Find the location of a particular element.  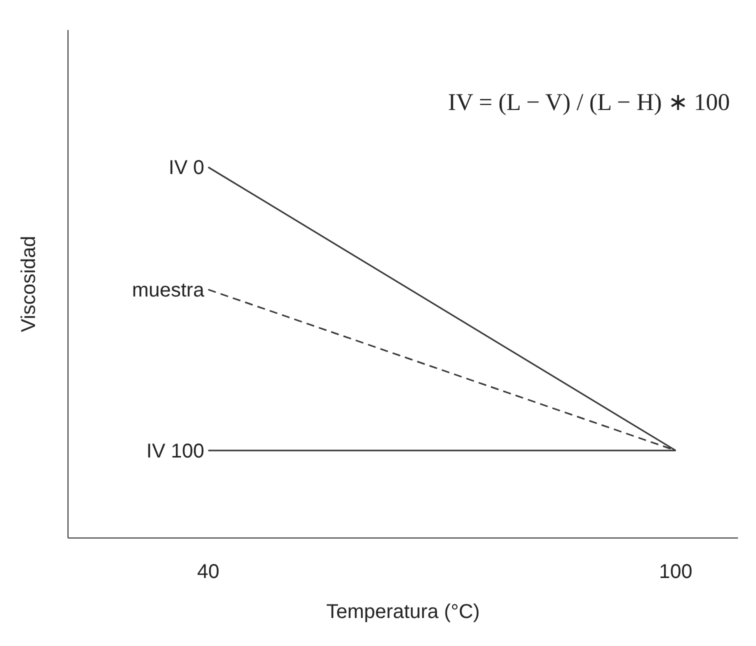

x-axis-title: Temperatura (°C) is located at coordinates (403, 612).